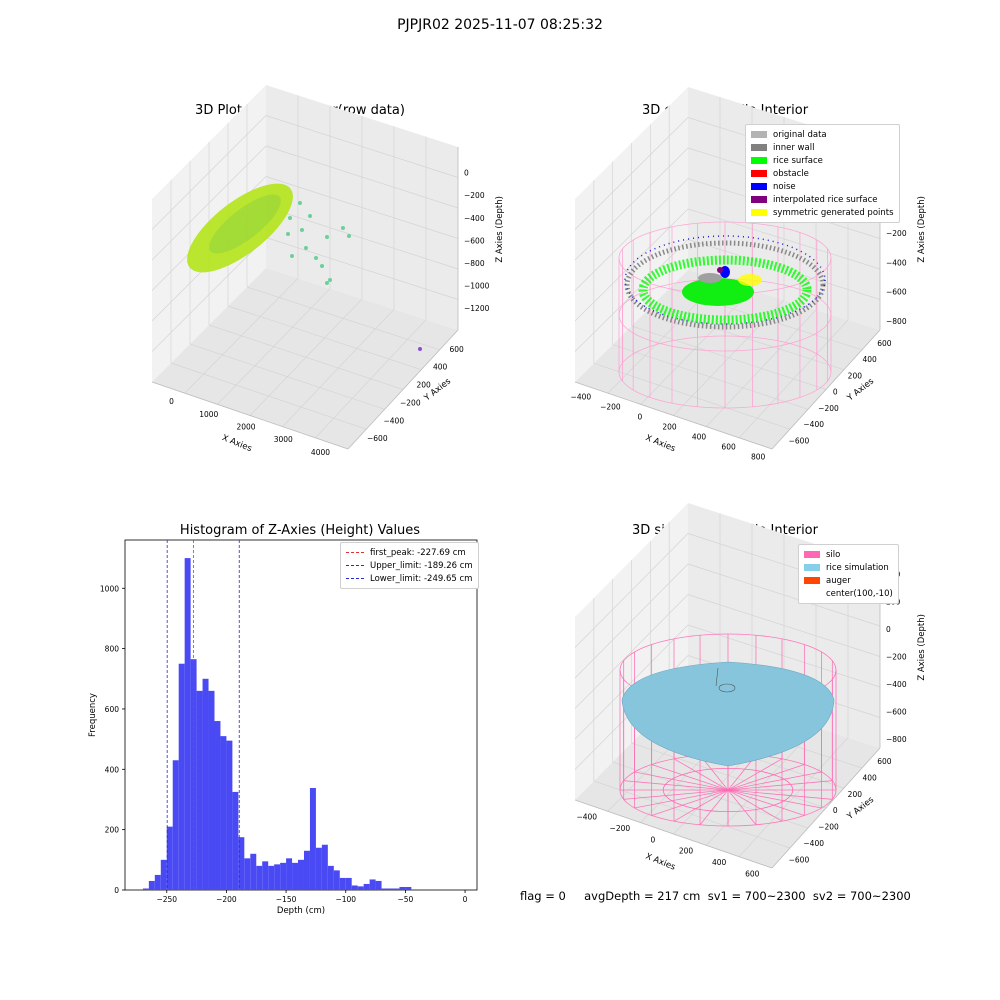  What do you see at coordinates (791, 173) in the screenshot?
I see `legend-label: obstacle` at bounding box center [791, 173].